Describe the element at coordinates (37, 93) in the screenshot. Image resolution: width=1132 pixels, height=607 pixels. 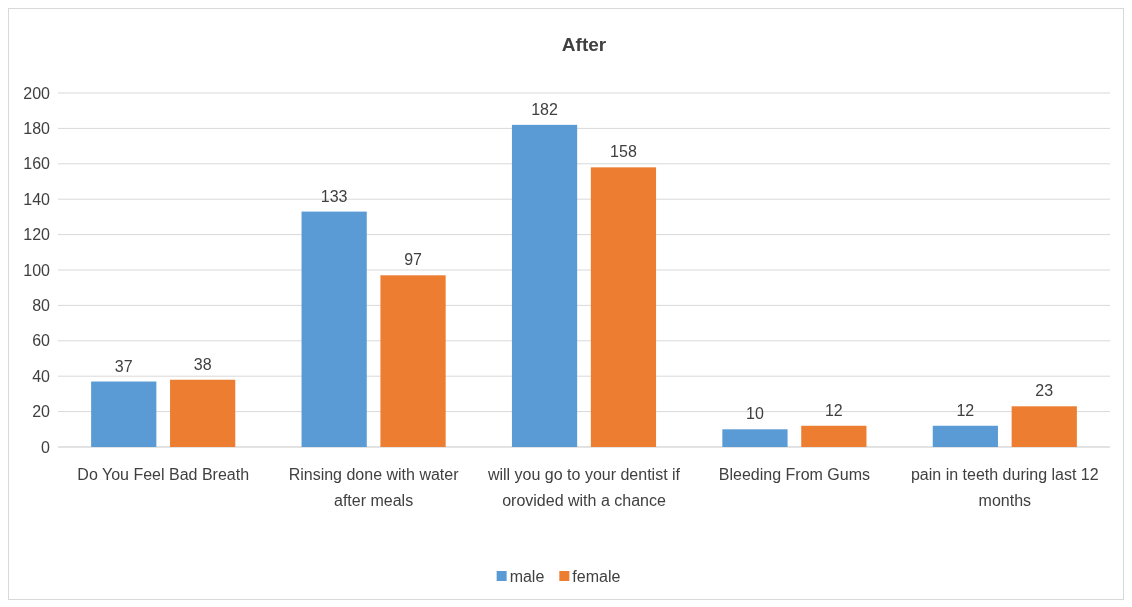
I see `y-tick-label: 200` at that location.